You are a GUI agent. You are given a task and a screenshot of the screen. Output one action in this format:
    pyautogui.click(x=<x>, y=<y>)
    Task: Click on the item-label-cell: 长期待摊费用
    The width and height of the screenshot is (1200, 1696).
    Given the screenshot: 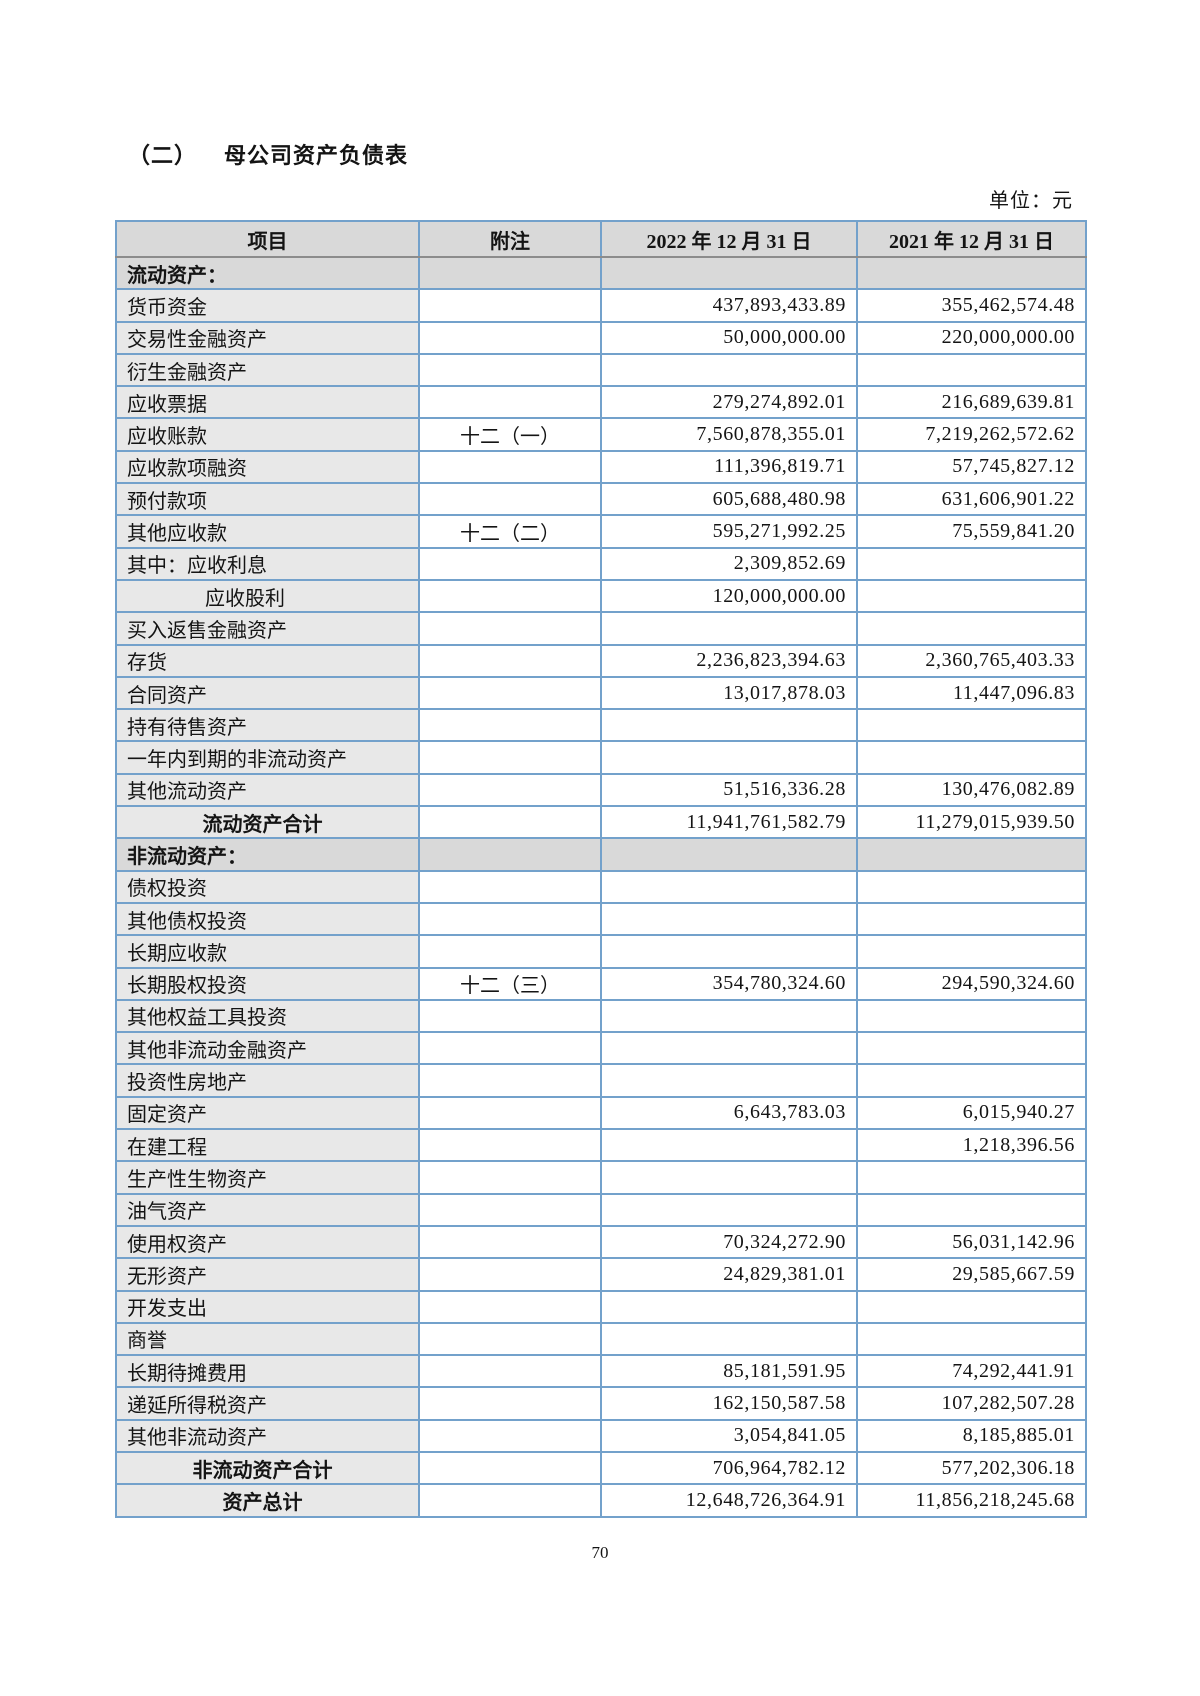 What is the action you would take?
    pyautogui.click(x=267, y=1371)
    